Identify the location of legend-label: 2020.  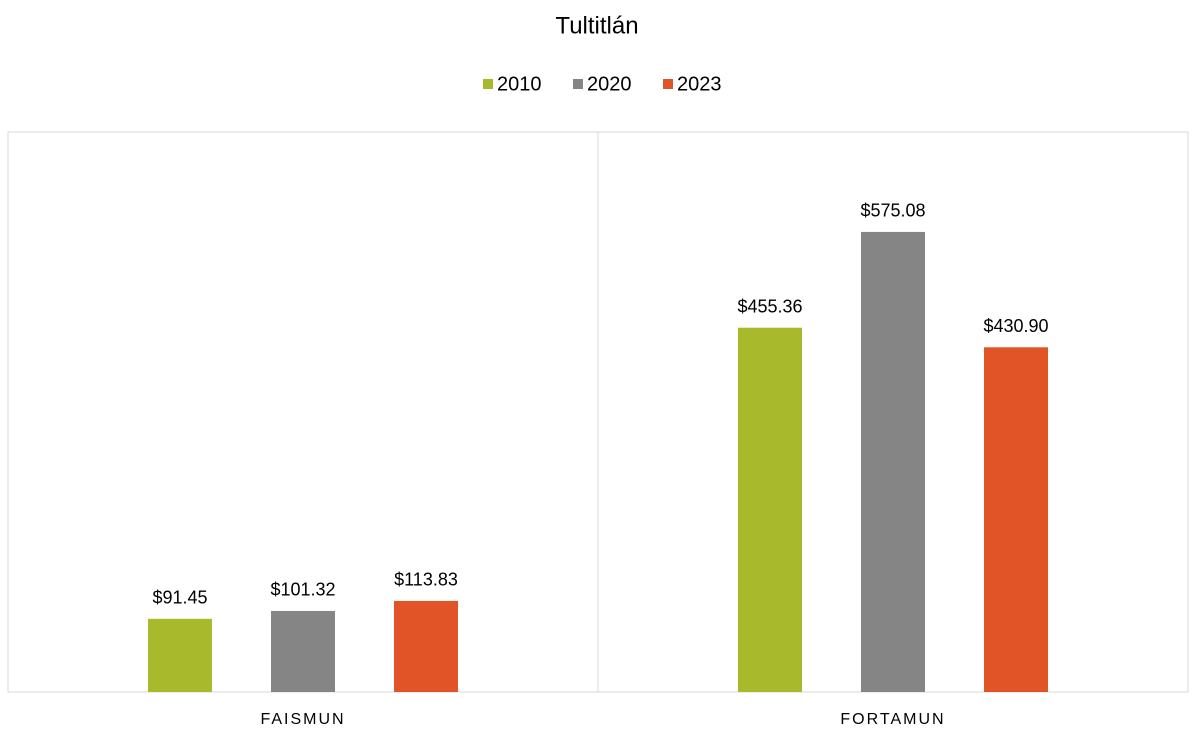
(609, 84).